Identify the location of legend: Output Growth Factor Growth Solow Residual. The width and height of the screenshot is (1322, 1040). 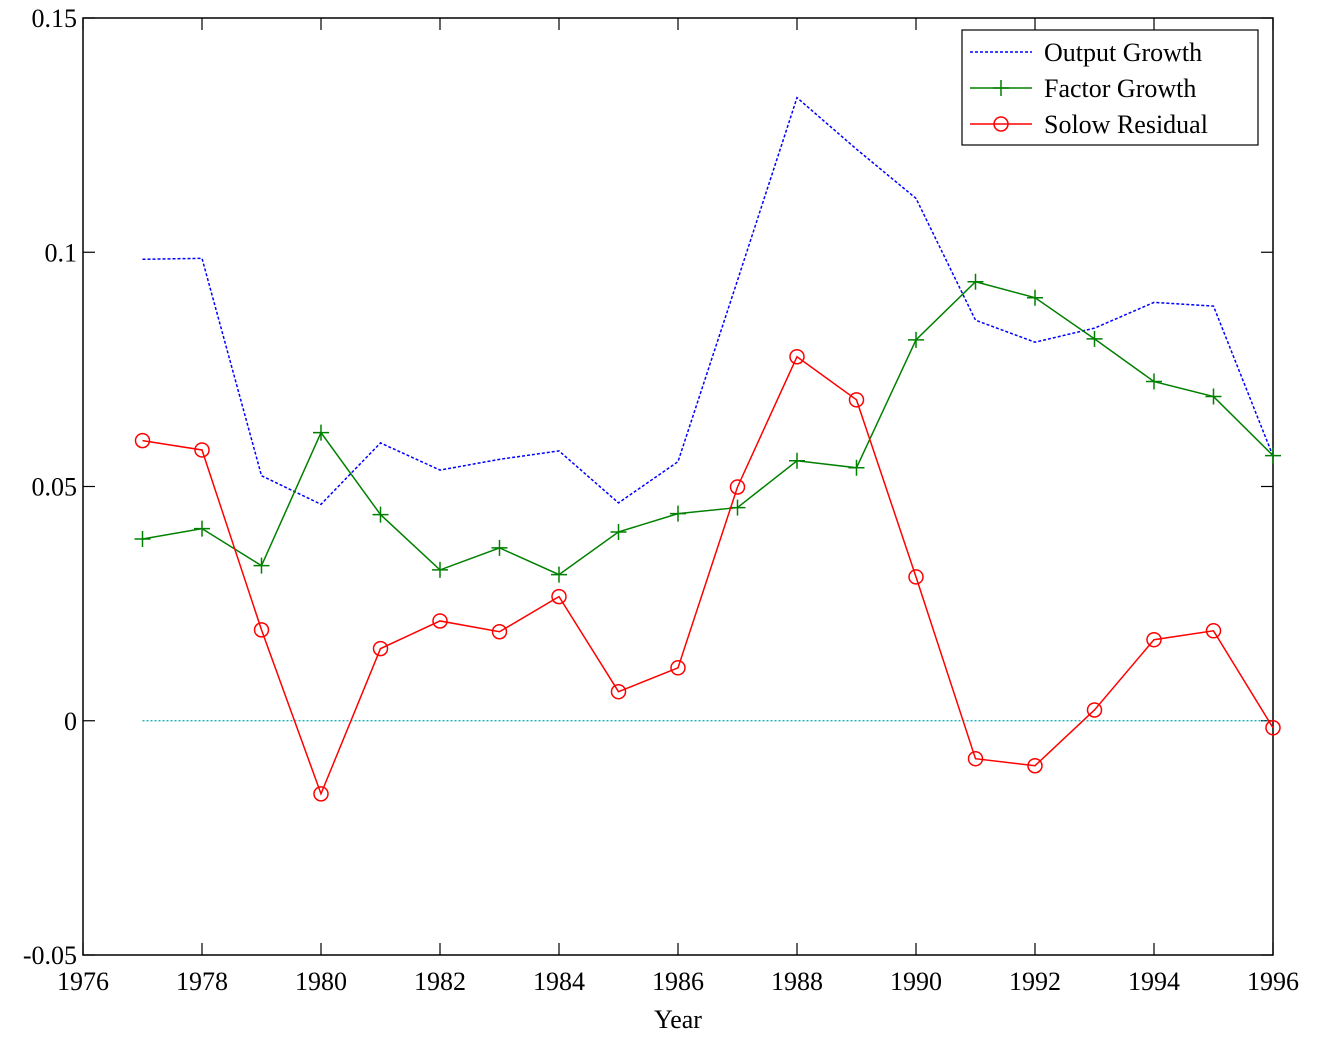
(1110, 87).